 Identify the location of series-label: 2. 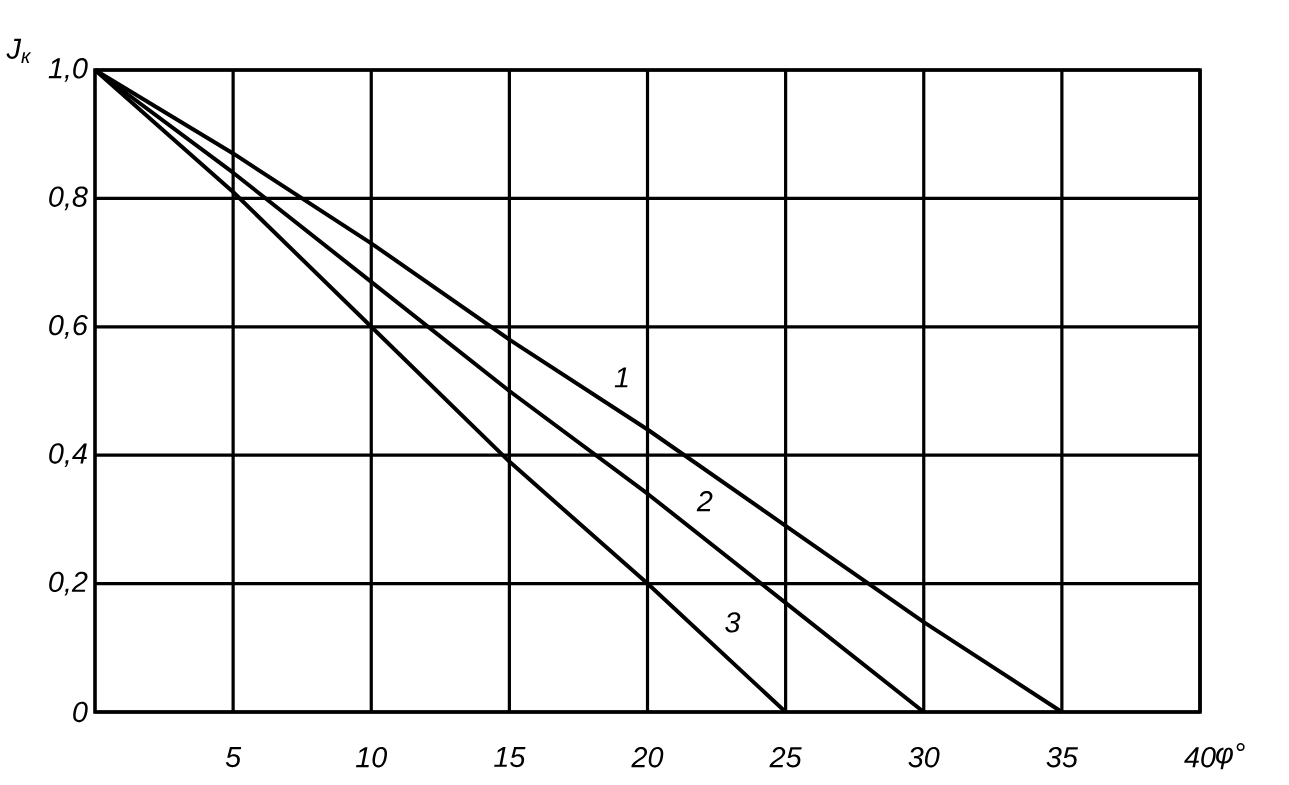
(704, 501).